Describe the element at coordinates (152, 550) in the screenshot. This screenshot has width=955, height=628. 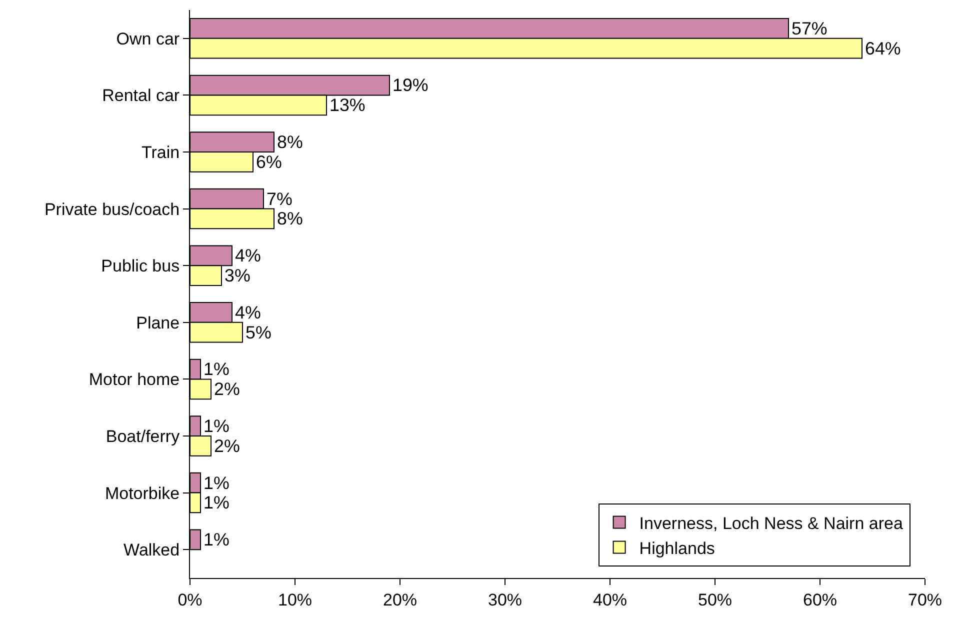
I see `y-tick-label: Walked` at that location.